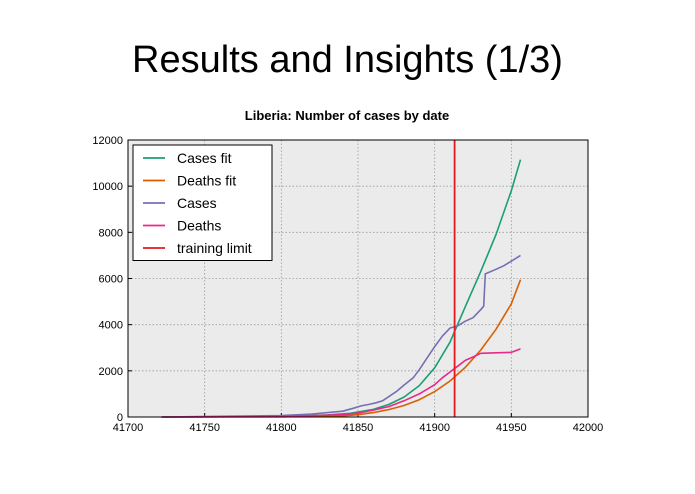 This screenshot has width=695, height=494. I want to click on x-tick-label: 41850, so click(358, 428).